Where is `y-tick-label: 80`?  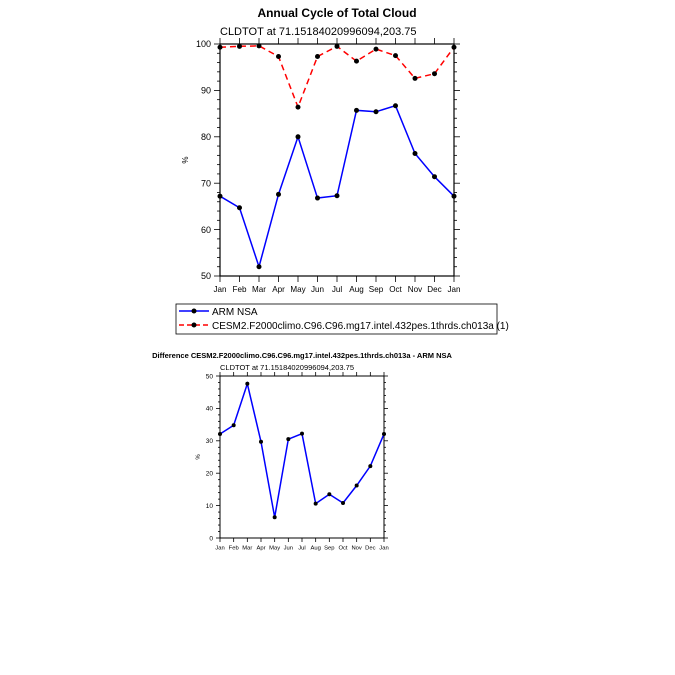 y-tick-label: 80 is located at coordinates (206, 137).